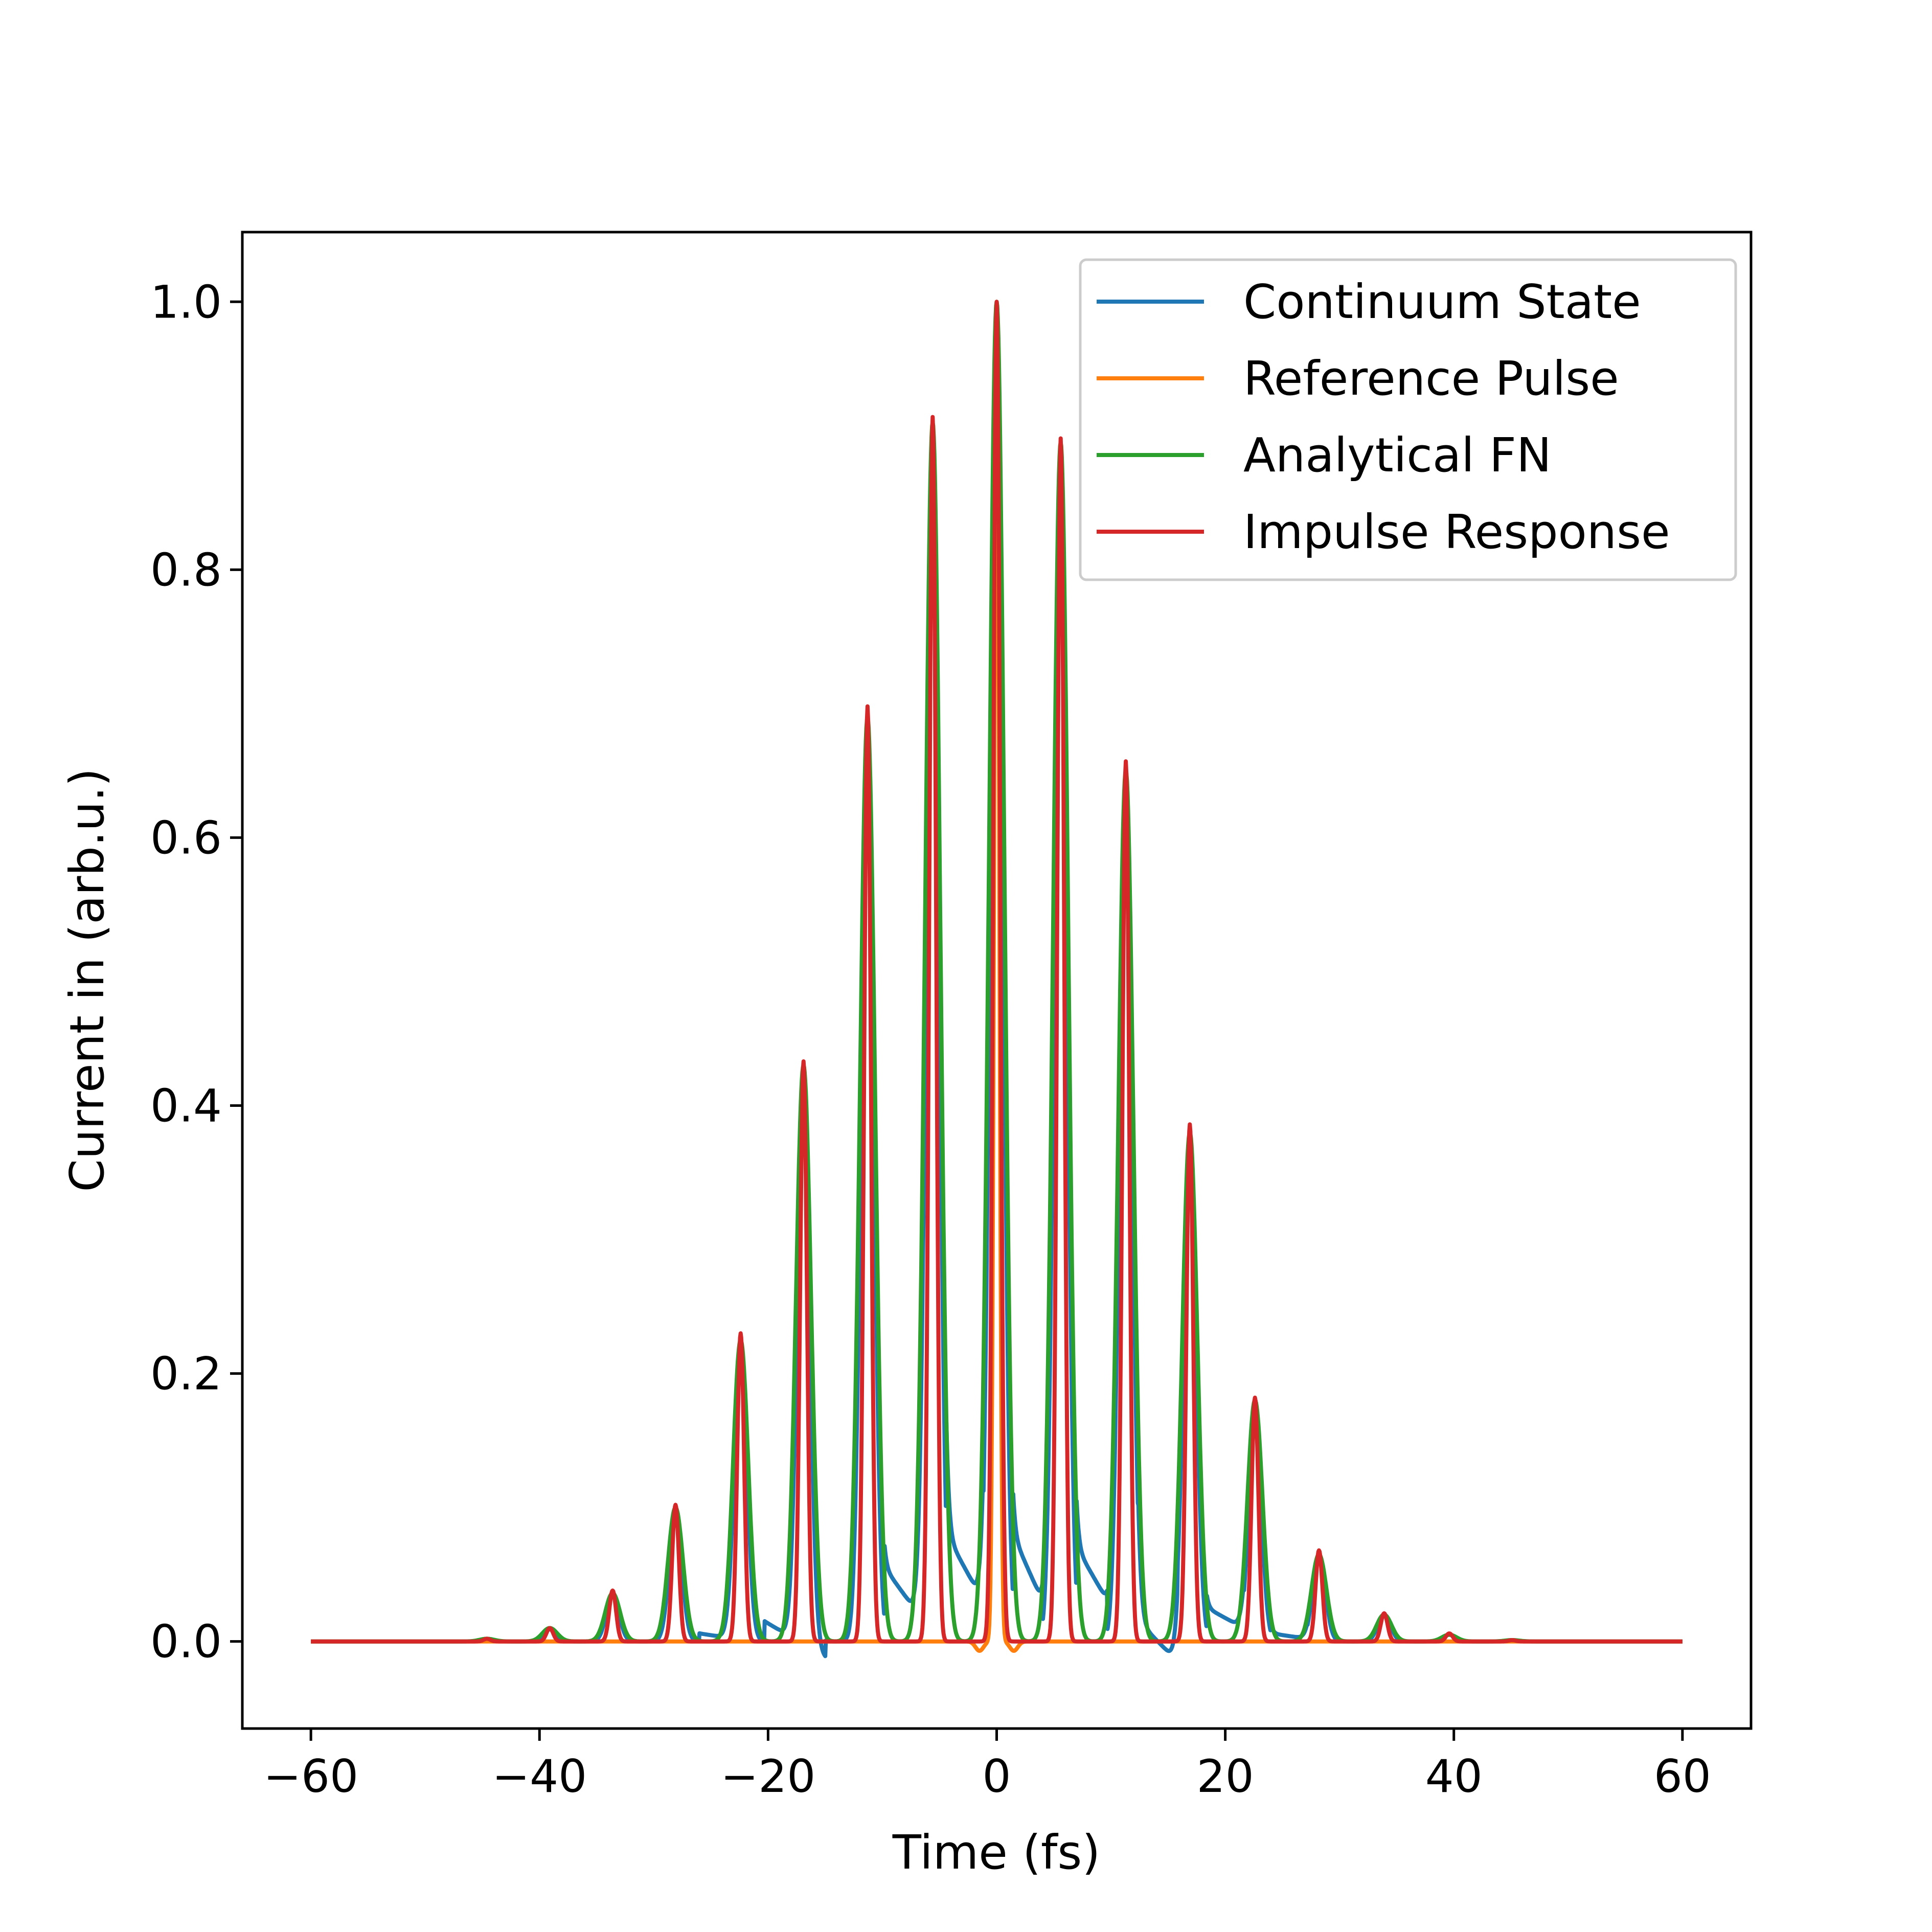  What do you see at coordinates (186, 1374) in the screenshot?
I see `y-tick-label: 0.2` at bounding box center [186, 1374].